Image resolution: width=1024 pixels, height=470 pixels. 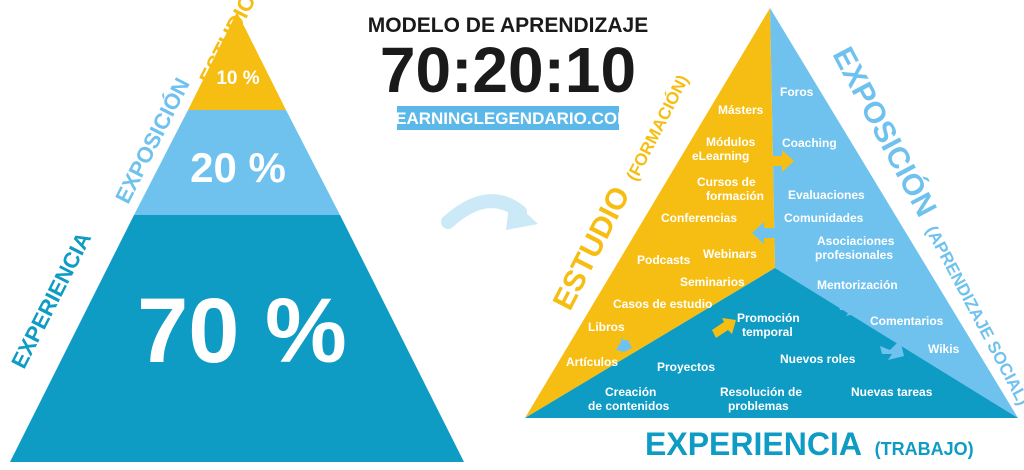 I want to click on level-percent-experiencia: 70 %, so click(x=242, y=331).